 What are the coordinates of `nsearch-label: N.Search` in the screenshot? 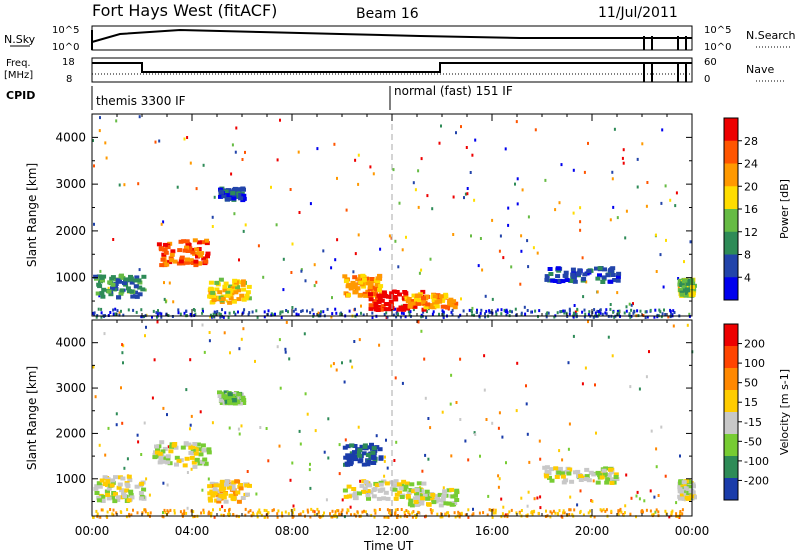 It's located at (771, 35).